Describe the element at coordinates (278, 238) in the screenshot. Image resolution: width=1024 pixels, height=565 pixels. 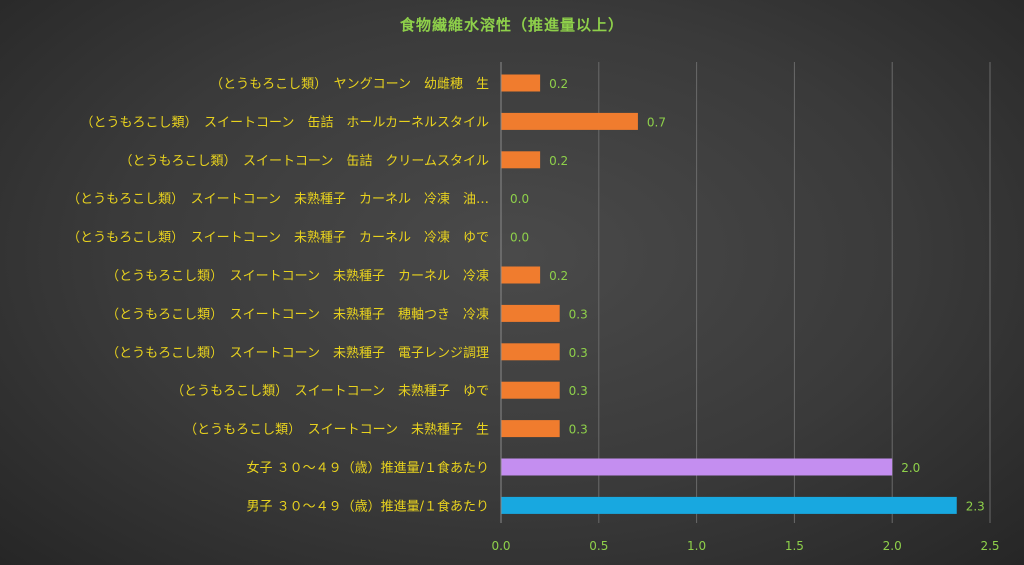
I see `category-label: （とうもろこし類） スイートコーン 未熟種子 カーネル 冷凍 ゆで` at that location.